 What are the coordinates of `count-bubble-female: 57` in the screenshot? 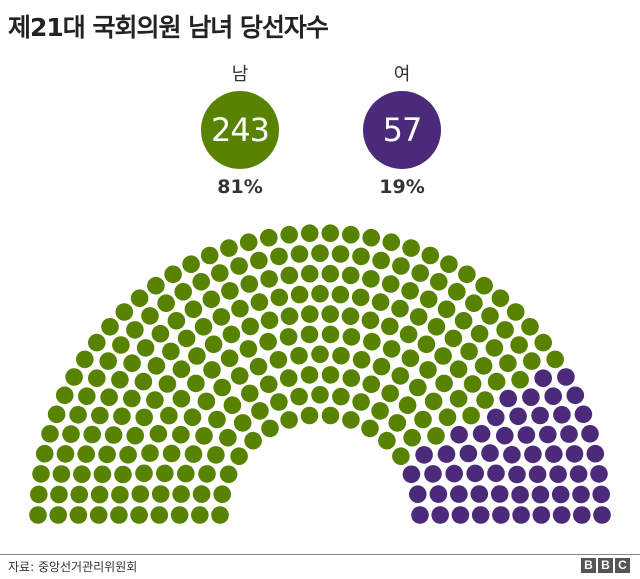 It's located at (402, 130).